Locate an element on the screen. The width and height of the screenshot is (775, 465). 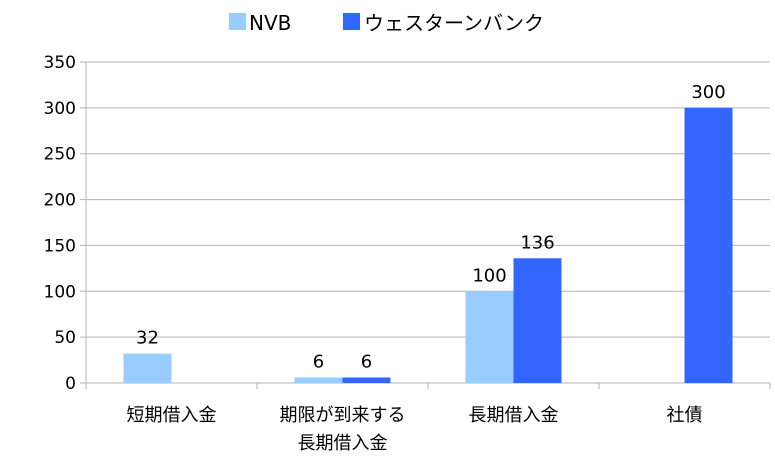
legend: NVB ウェスターンバンク is located at coordinates (386, 23).